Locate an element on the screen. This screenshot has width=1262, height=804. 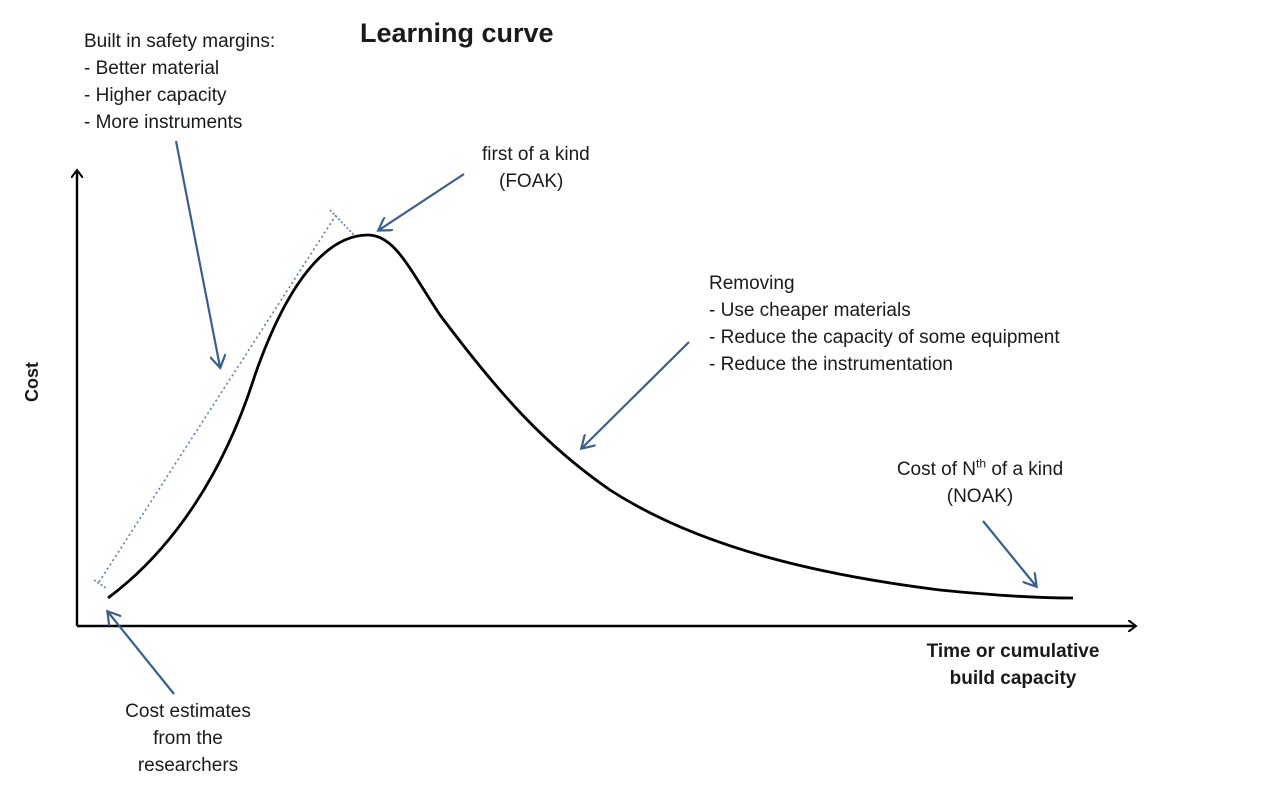
researchers-arrow is located at coordinates (141, 653).